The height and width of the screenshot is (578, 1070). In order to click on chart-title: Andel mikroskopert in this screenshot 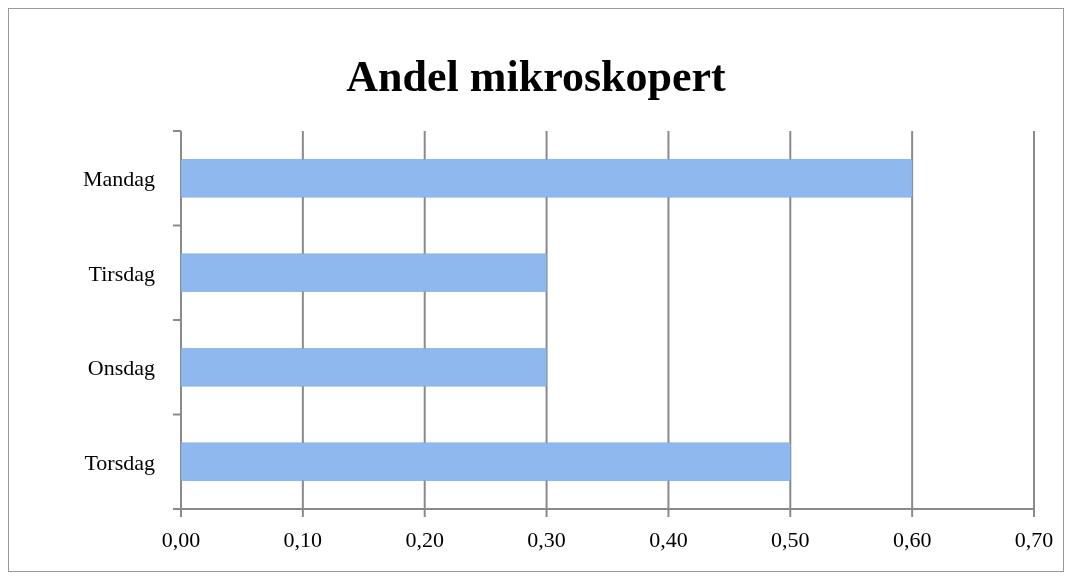, I will do `click(536, 76)`.